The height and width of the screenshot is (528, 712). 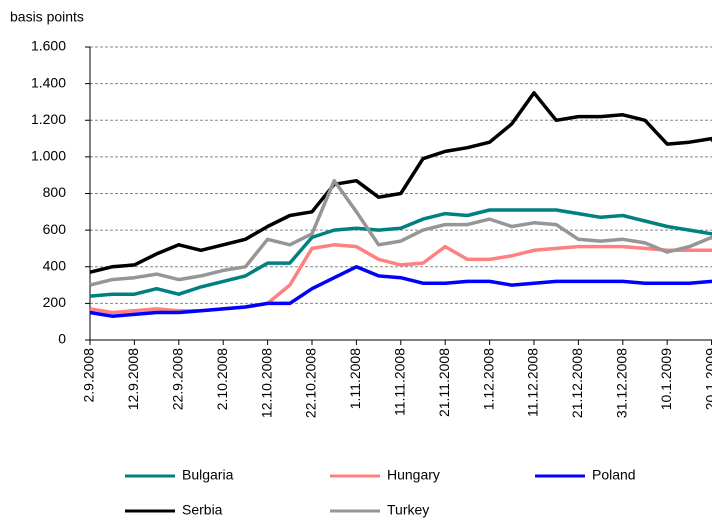 I want to click on x-tick-label: 1.11.2008, so click(x=355, y=378).